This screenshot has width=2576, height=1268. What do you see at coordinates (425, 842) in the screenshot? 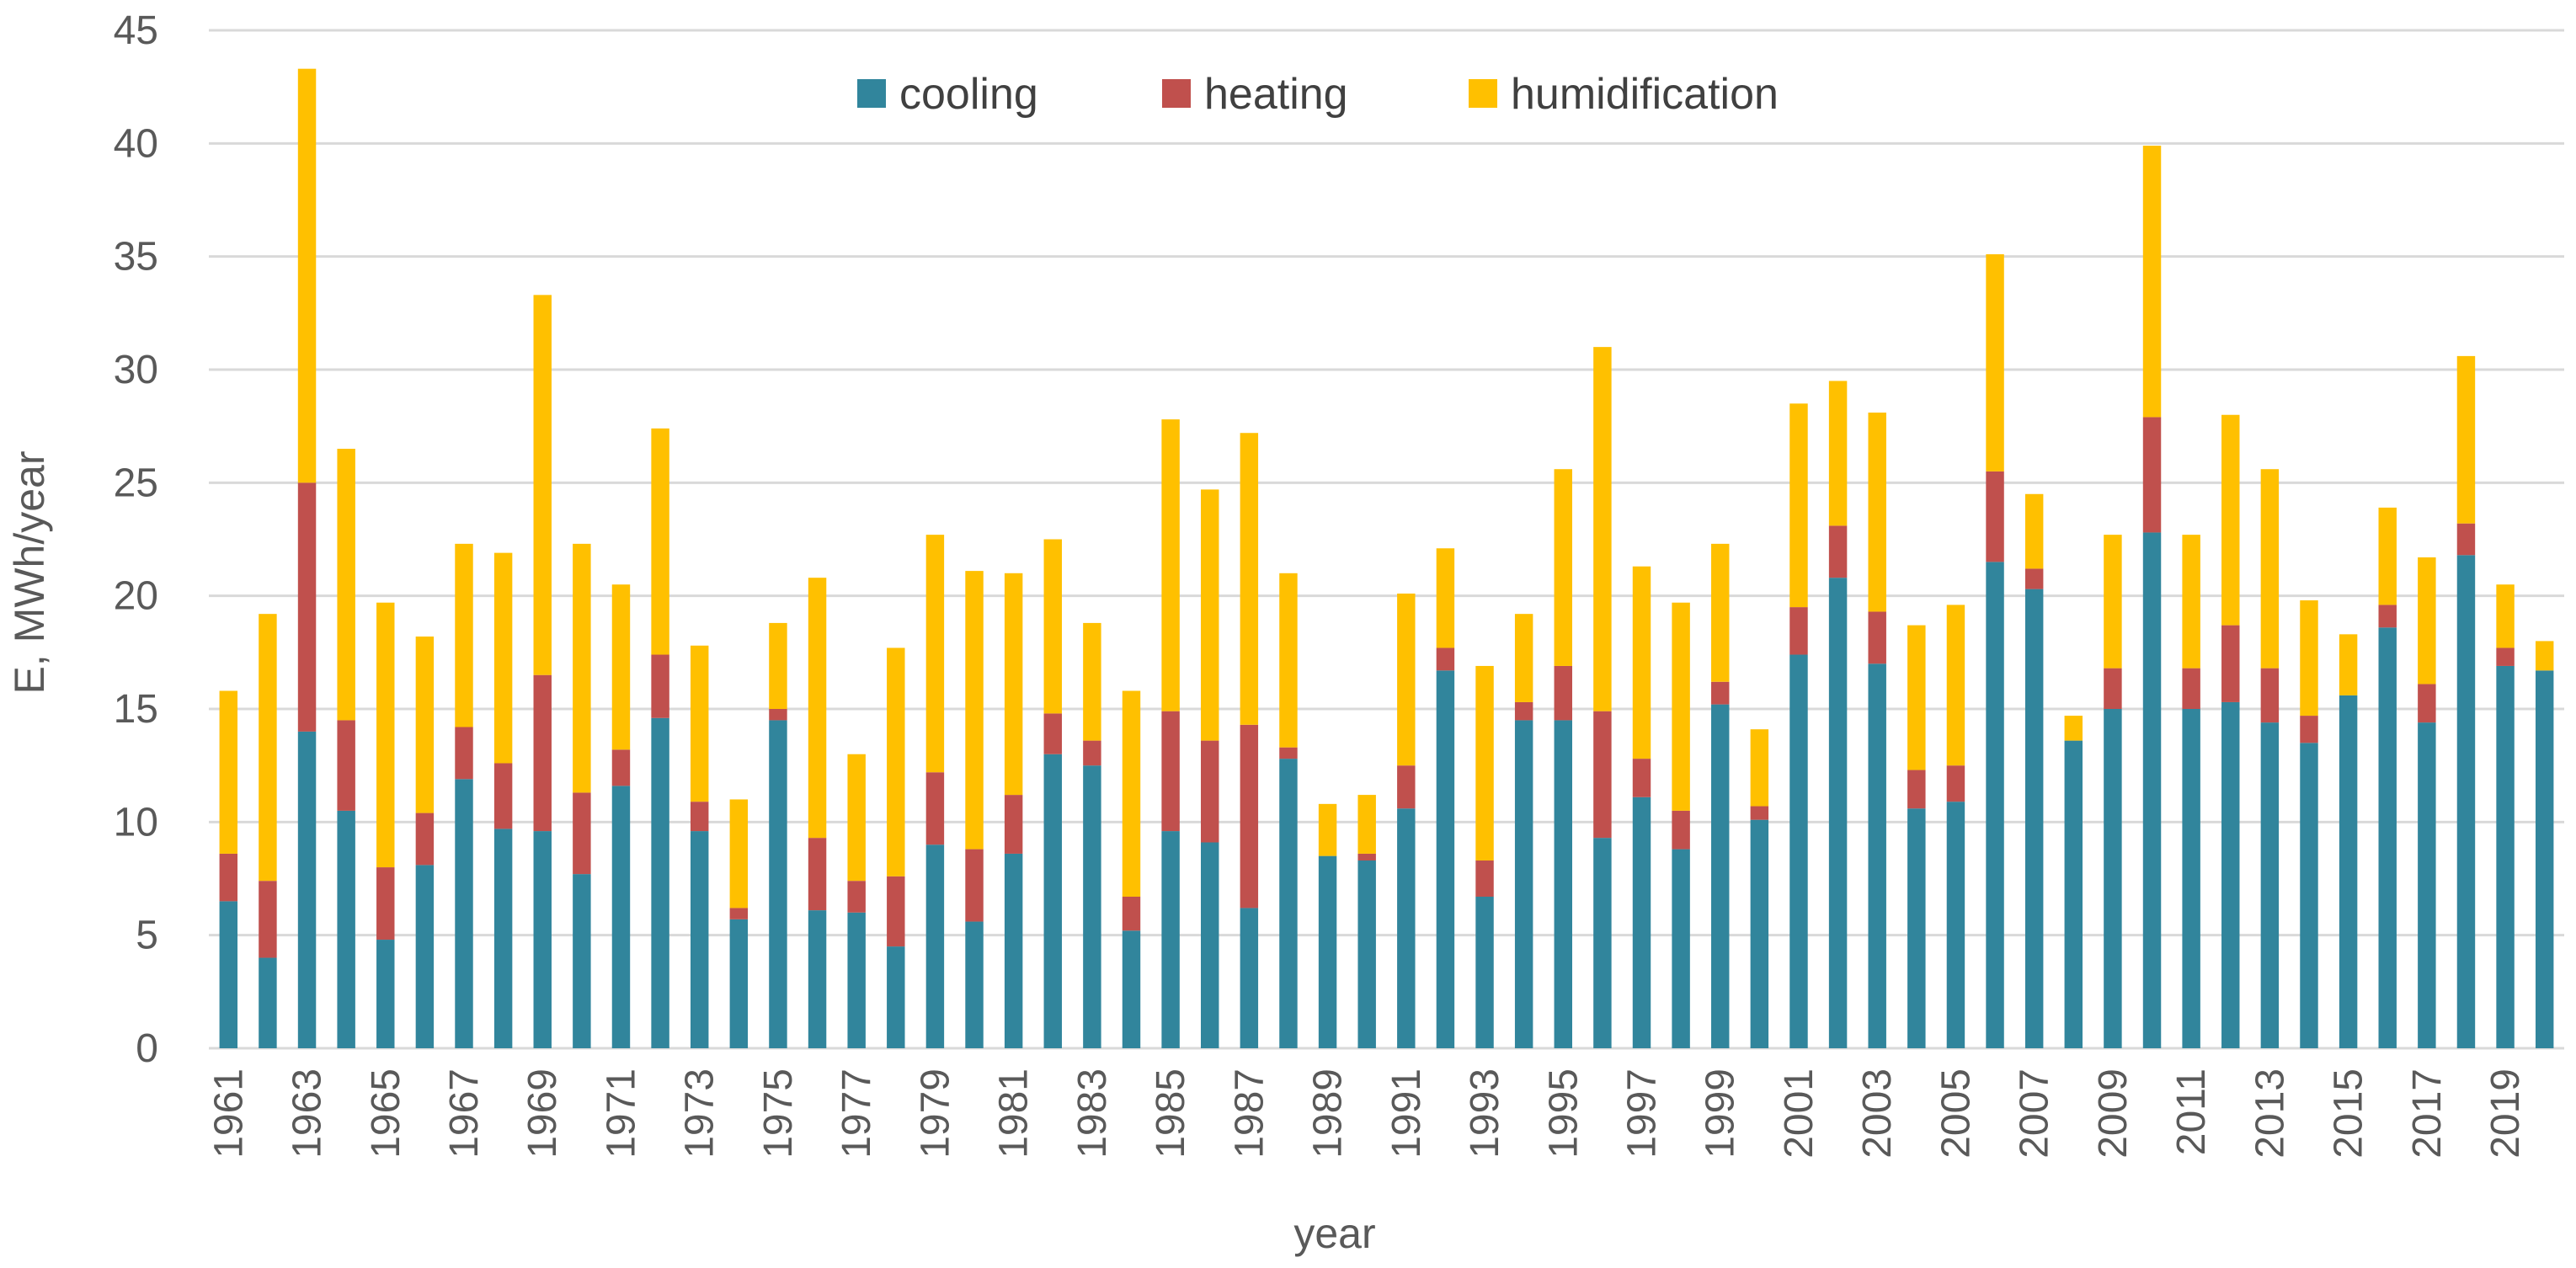
I see `bar-group-1966` at bounding box center [425, 842].